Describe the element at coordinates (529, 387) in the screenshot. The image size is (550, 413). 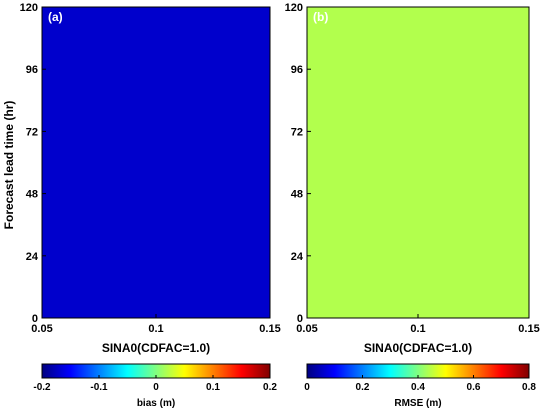
I see `colorbar-tick-label: 0.8` at that location.